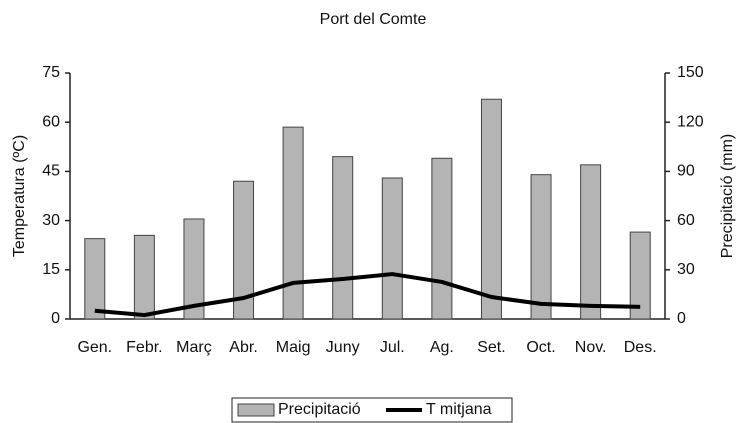 The height and width of the screenshot is (423, 741). Describe the element at coordinates (293, 347) in the screenshot. I see `x-tick-label: Maig` at that location.